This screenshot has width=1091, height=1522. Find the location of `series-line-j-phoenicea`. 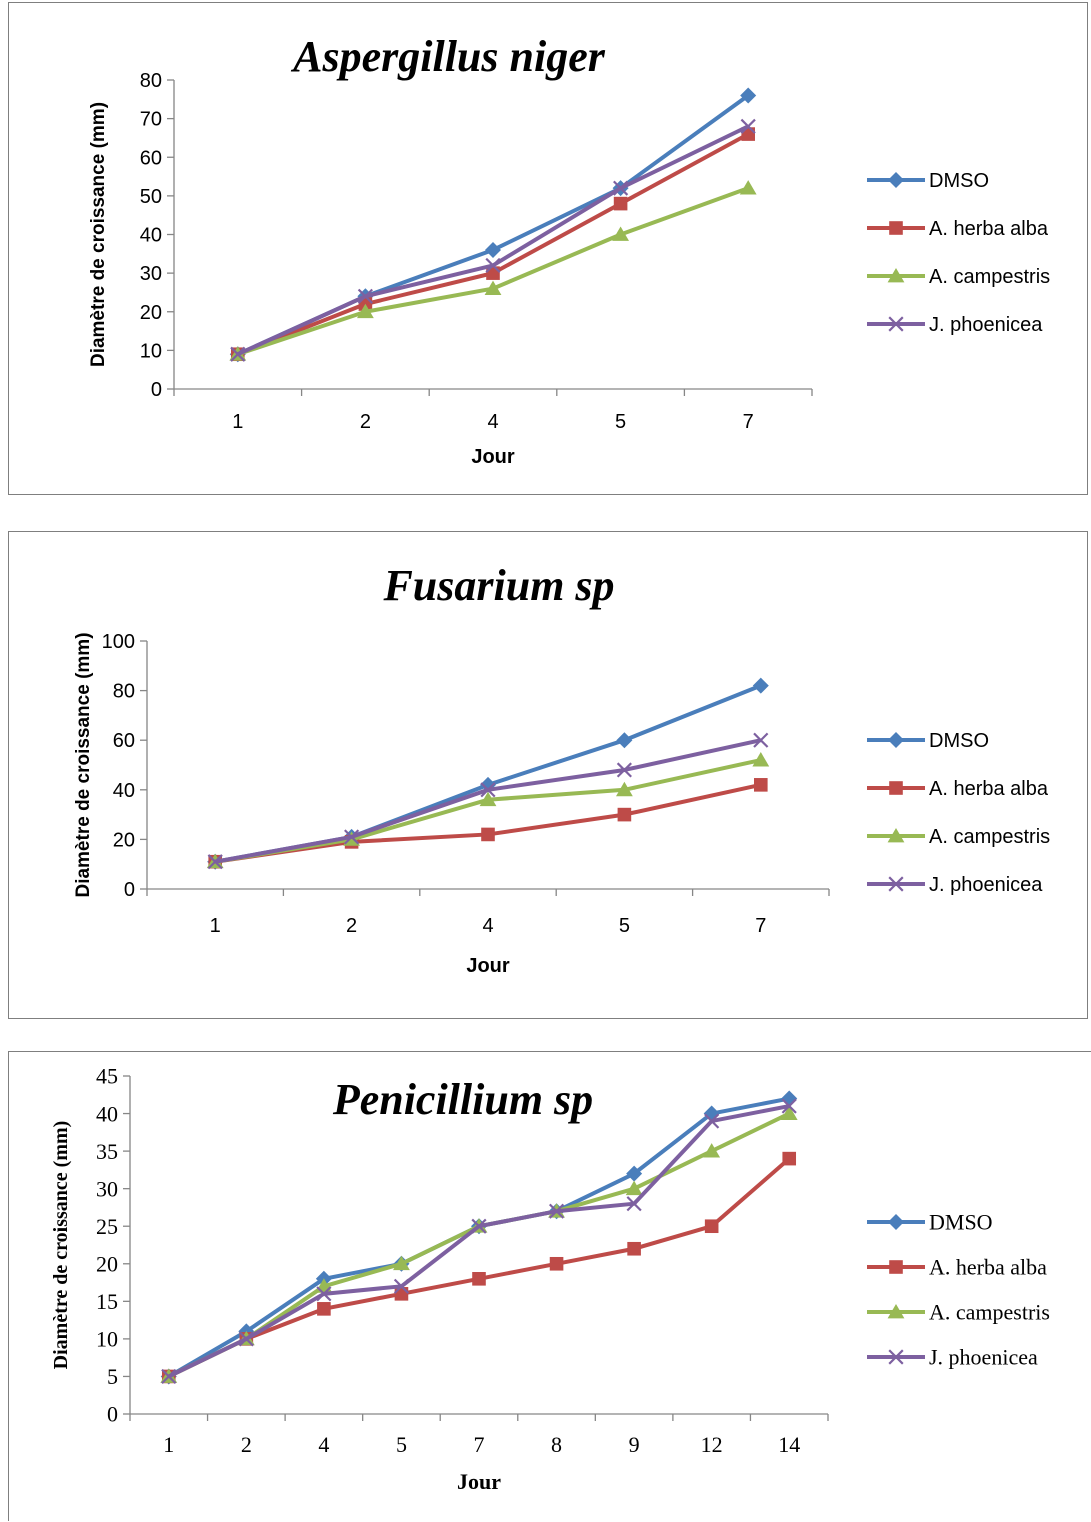

series-line-j-phoenicea is located at coordinates (478, 1241).